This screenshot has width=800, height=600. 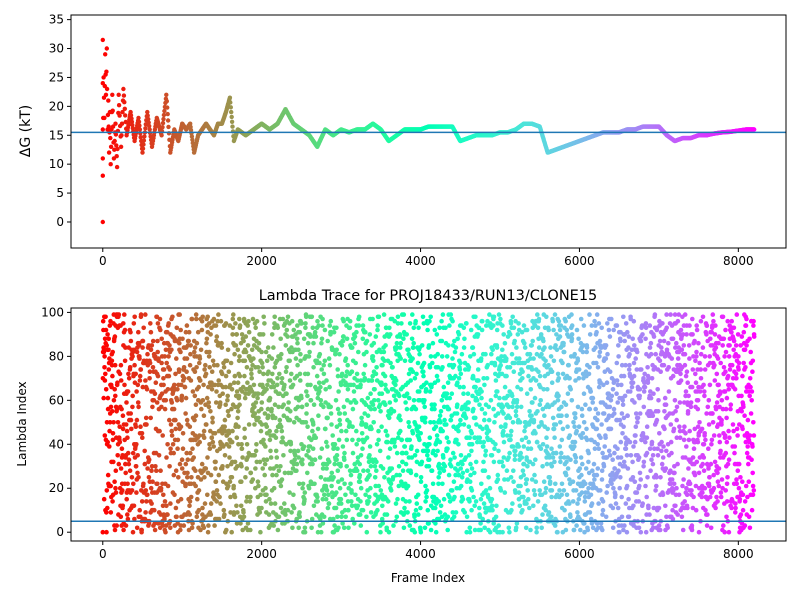 I want to click on bottom-chart-title: Lambda Trace for PROJ18433/RUN13/CLONE15, so click(x=428, y=296).